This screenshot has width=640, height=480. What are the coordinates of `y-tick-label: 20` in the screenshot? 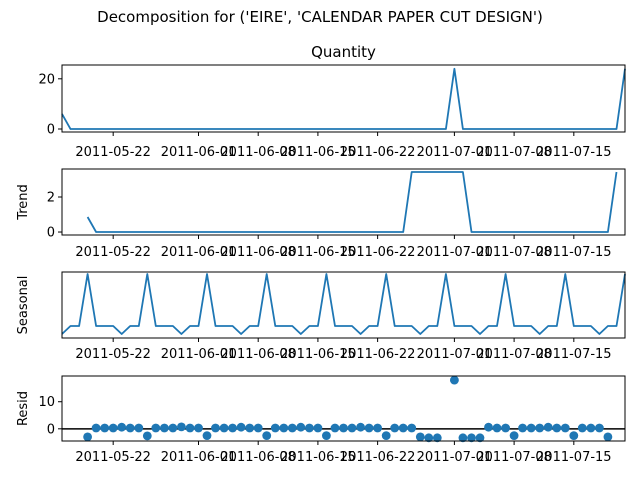 It's located at (46, 79).